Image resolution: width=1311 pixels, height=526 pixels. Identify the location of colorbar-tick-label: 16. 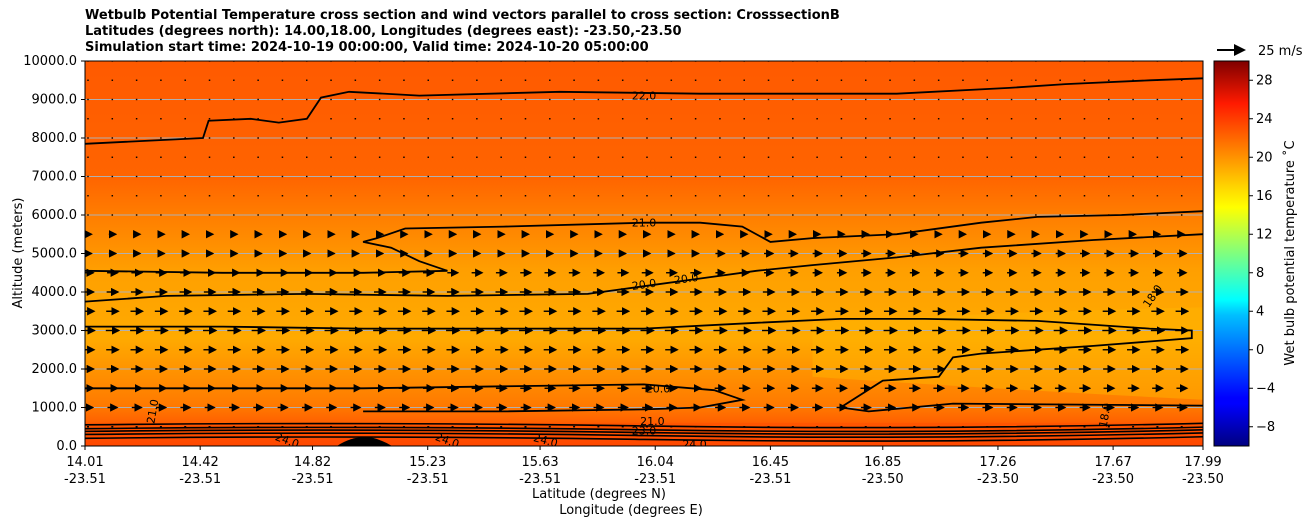
(1264, 196).